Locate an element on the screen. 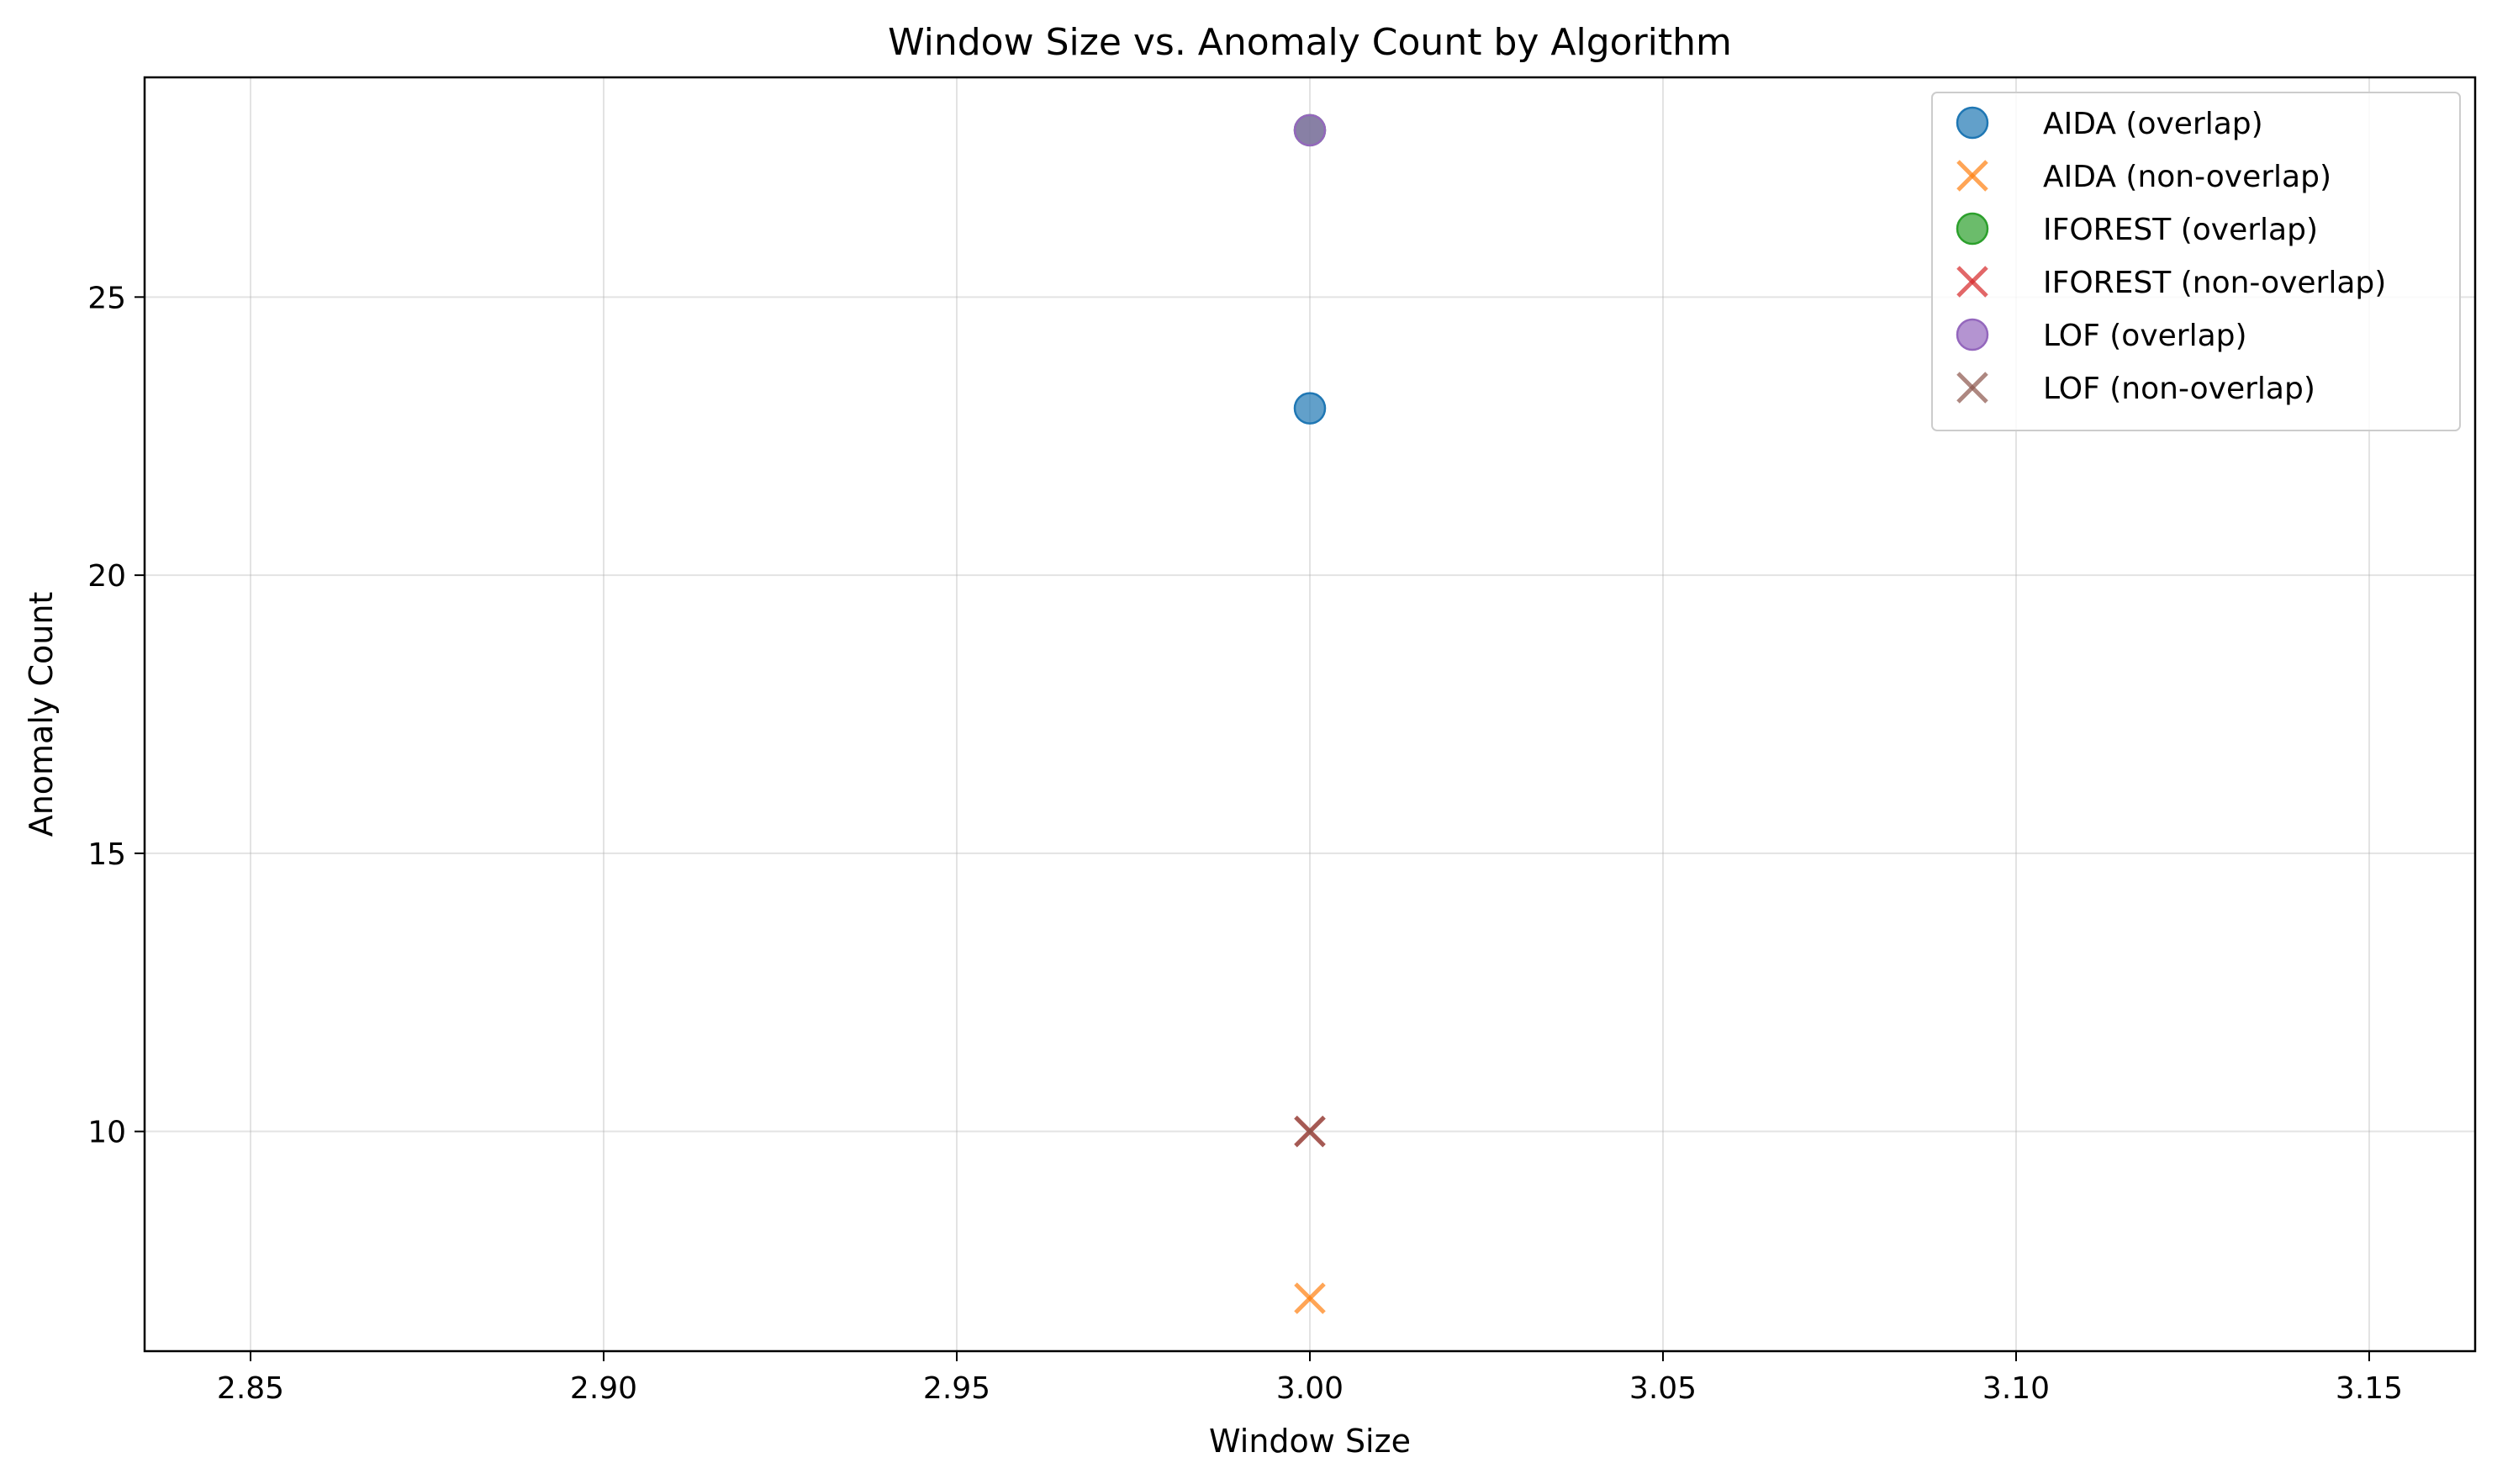 The width and height of the screenshot is (2497, 1484). legend-label: IFOREST (overlap) is located at coordinates (2180, 230).